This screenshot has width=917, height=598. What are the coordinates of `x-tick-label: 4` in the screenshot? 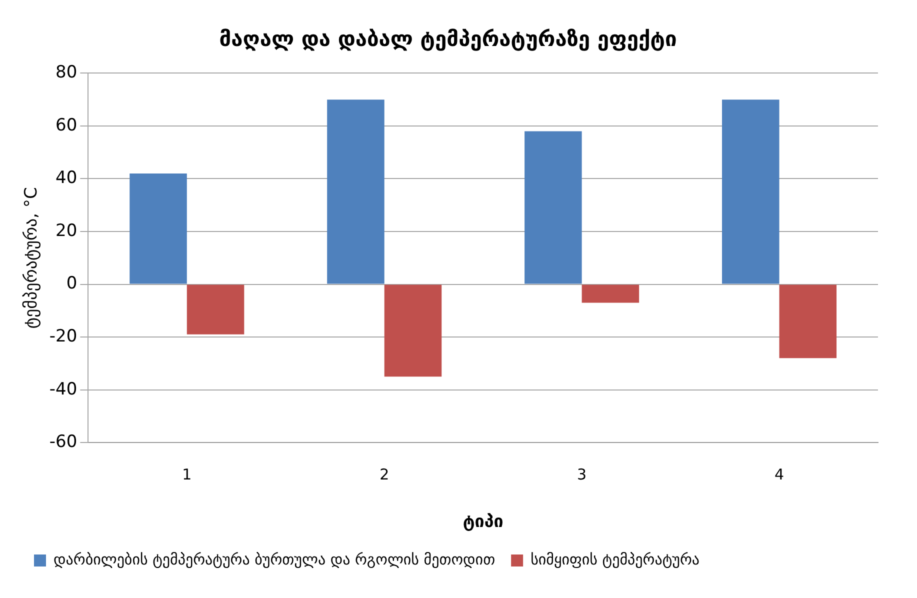 It's located at (779, 474).